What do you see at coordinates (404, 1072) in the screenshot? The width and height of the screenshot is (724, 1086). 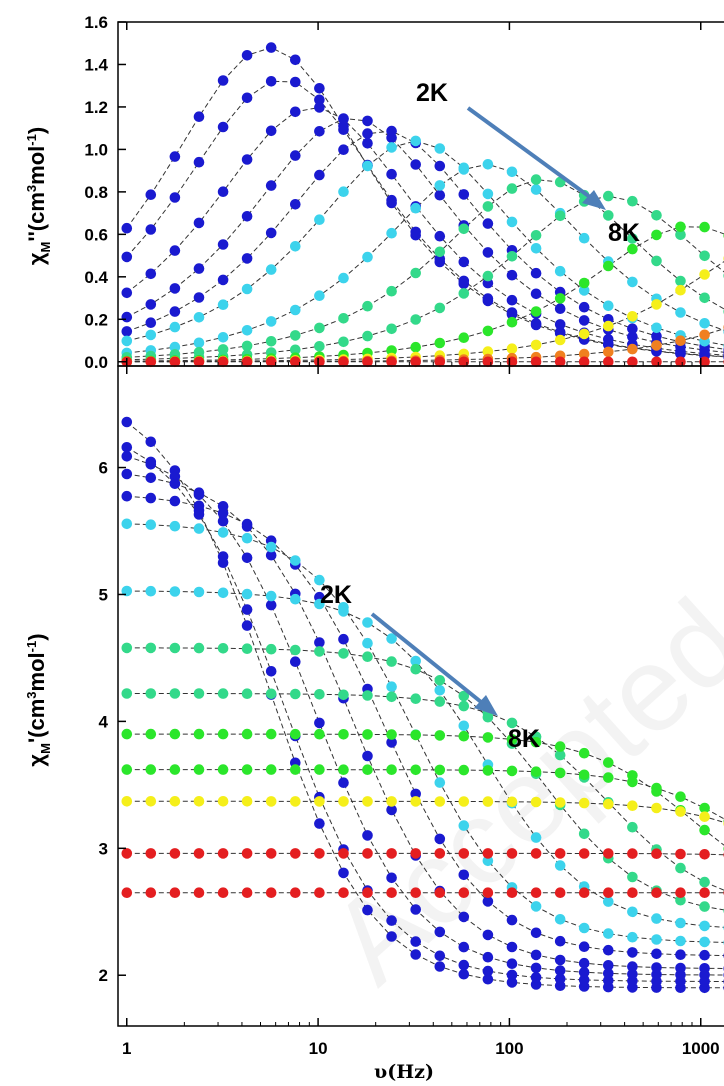 I see `x-axis-label: υ(Hz)` at bounding box center [404, 1072].